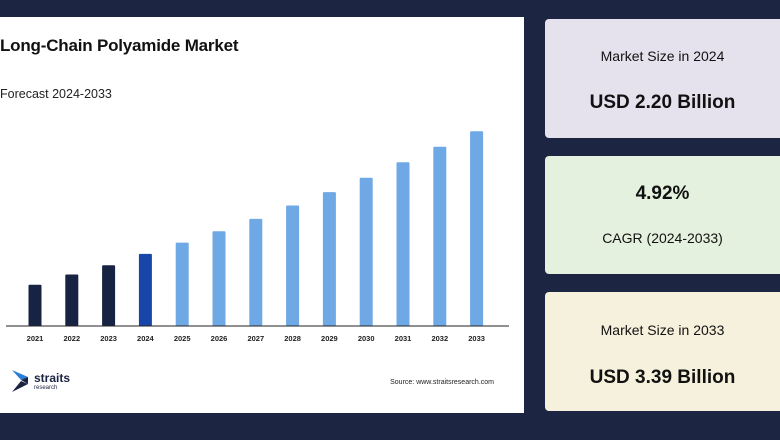 Image resolution: width=780 pixels, height=440 pixels. I want to click on card-label: Market Size in 2033, so click(662, 330).